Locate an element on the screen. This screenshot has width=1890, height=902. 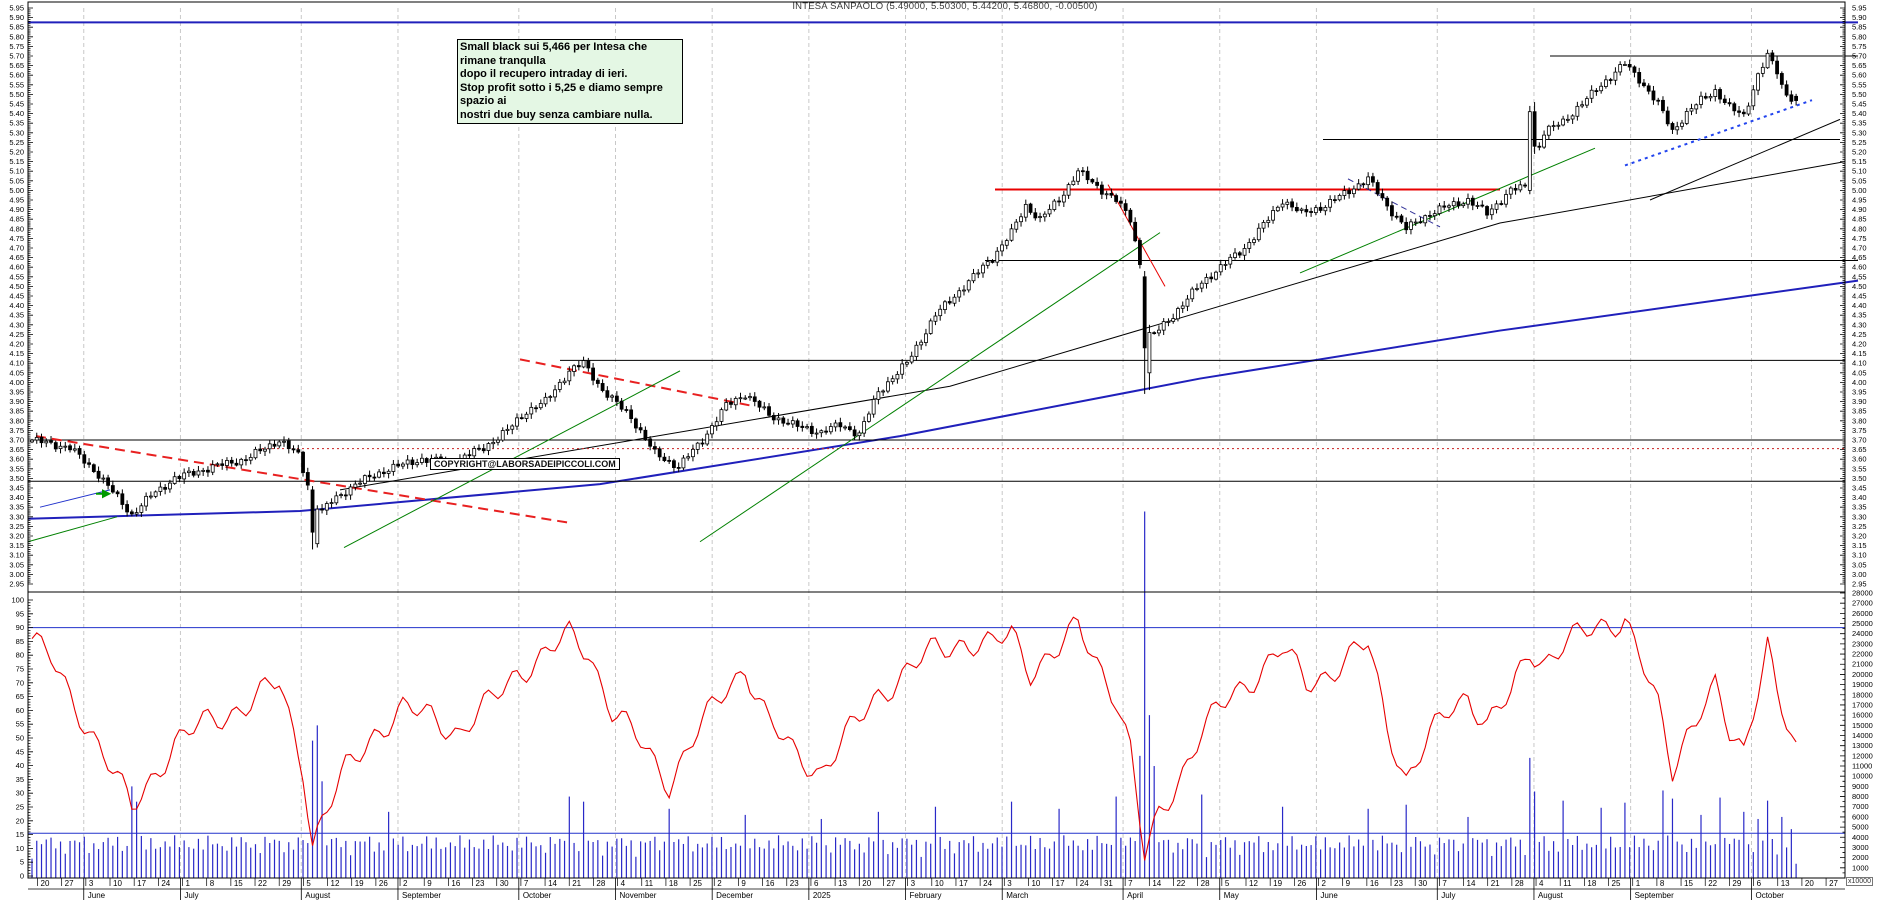
svg-text: 13000 is located at coordinates (1862, 745).